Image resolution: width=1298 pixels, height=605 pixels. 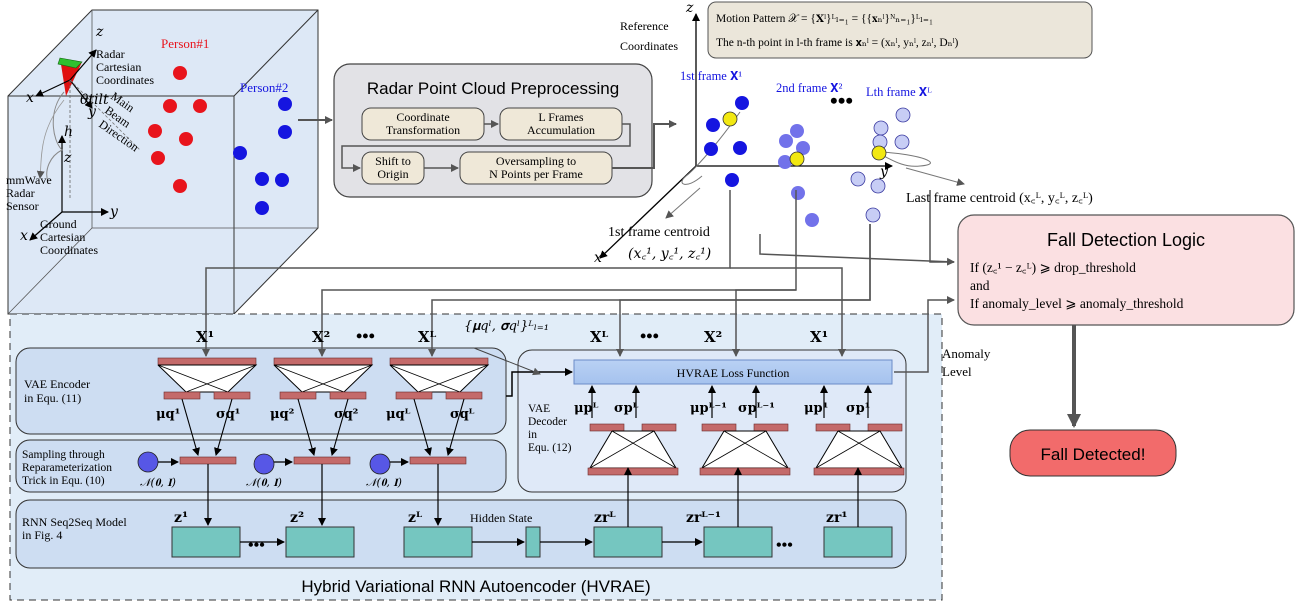 I want to click on sensor-line2: Radar, so click(x=20, y=193).